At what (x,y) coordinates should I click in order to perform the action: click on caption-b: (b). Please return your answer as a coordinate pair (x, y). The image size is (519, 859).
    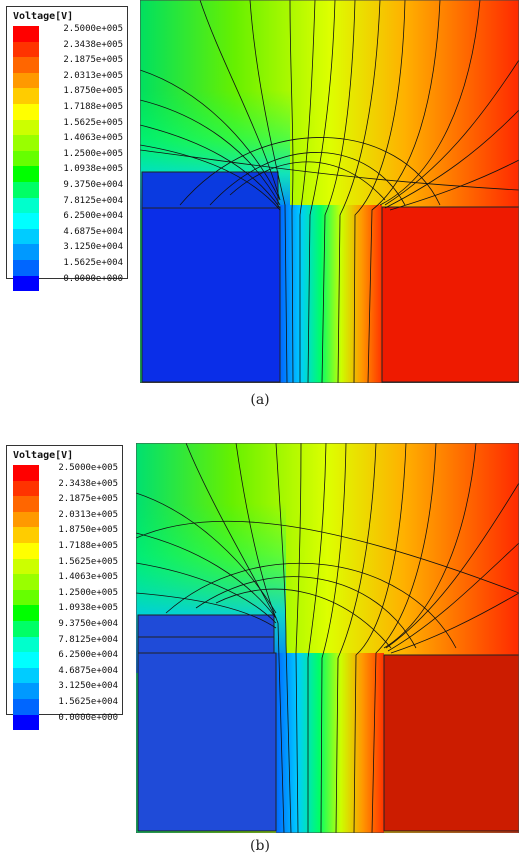
    Looking at the image, I should click on (260, 846).